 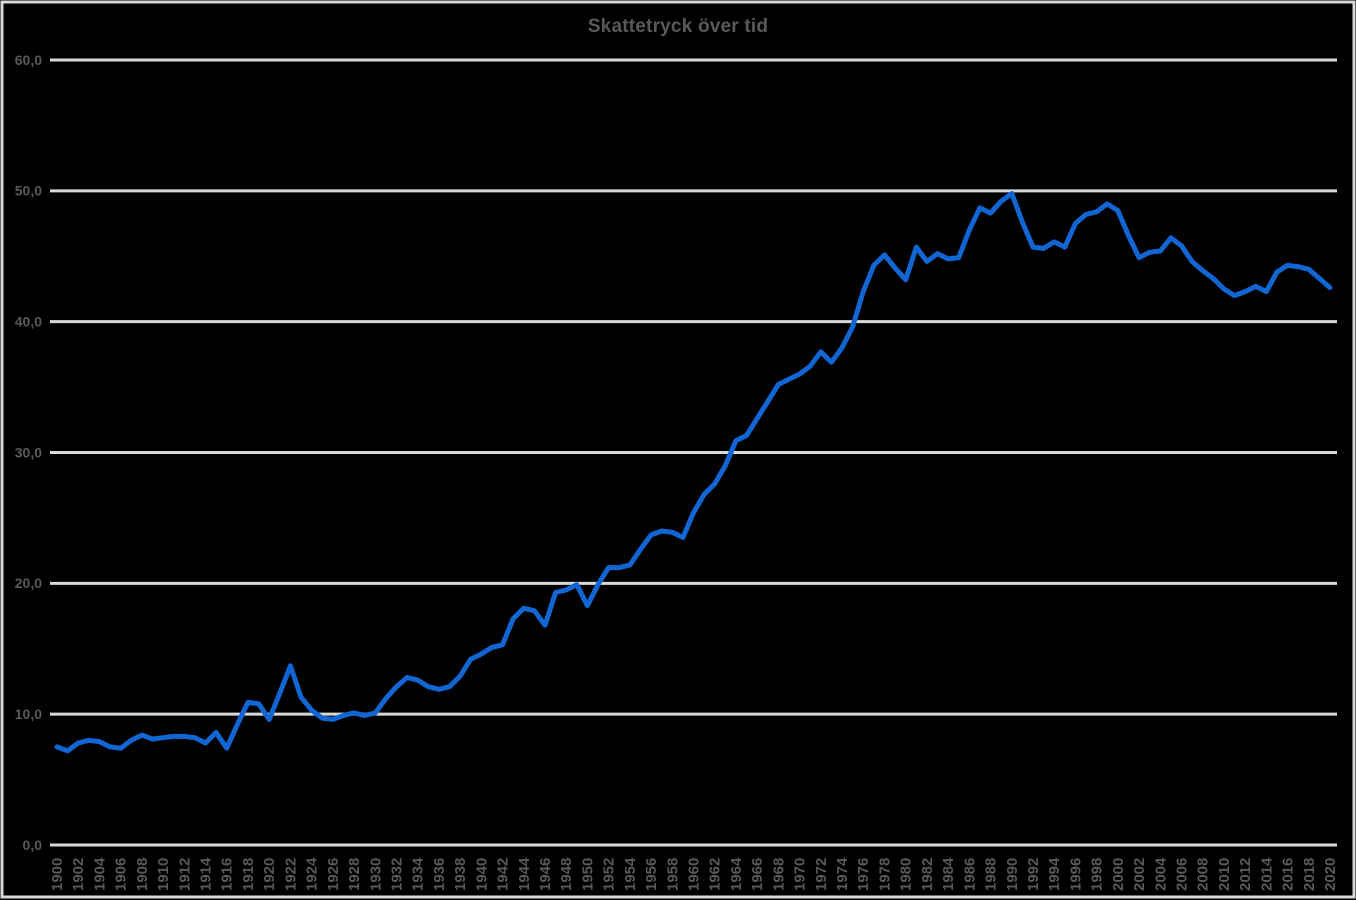 I want to click on x-axis-tick-label: 1988, so click(x=991, y=874).